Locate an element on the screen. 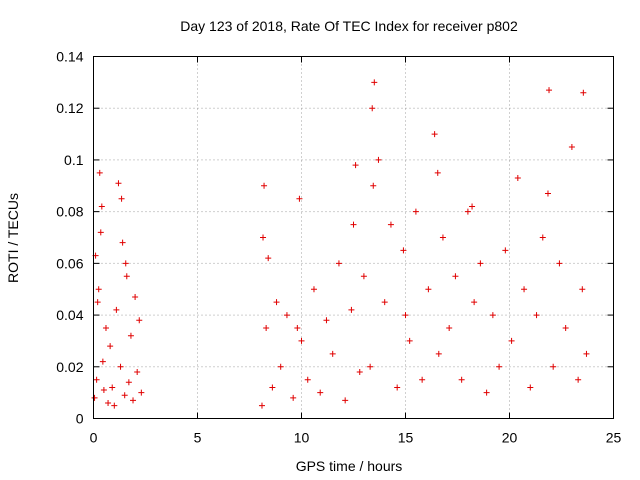 The height and width of the screenshot is (480, 640). x-tick-label: 0 is located at coordinates (94, 438).